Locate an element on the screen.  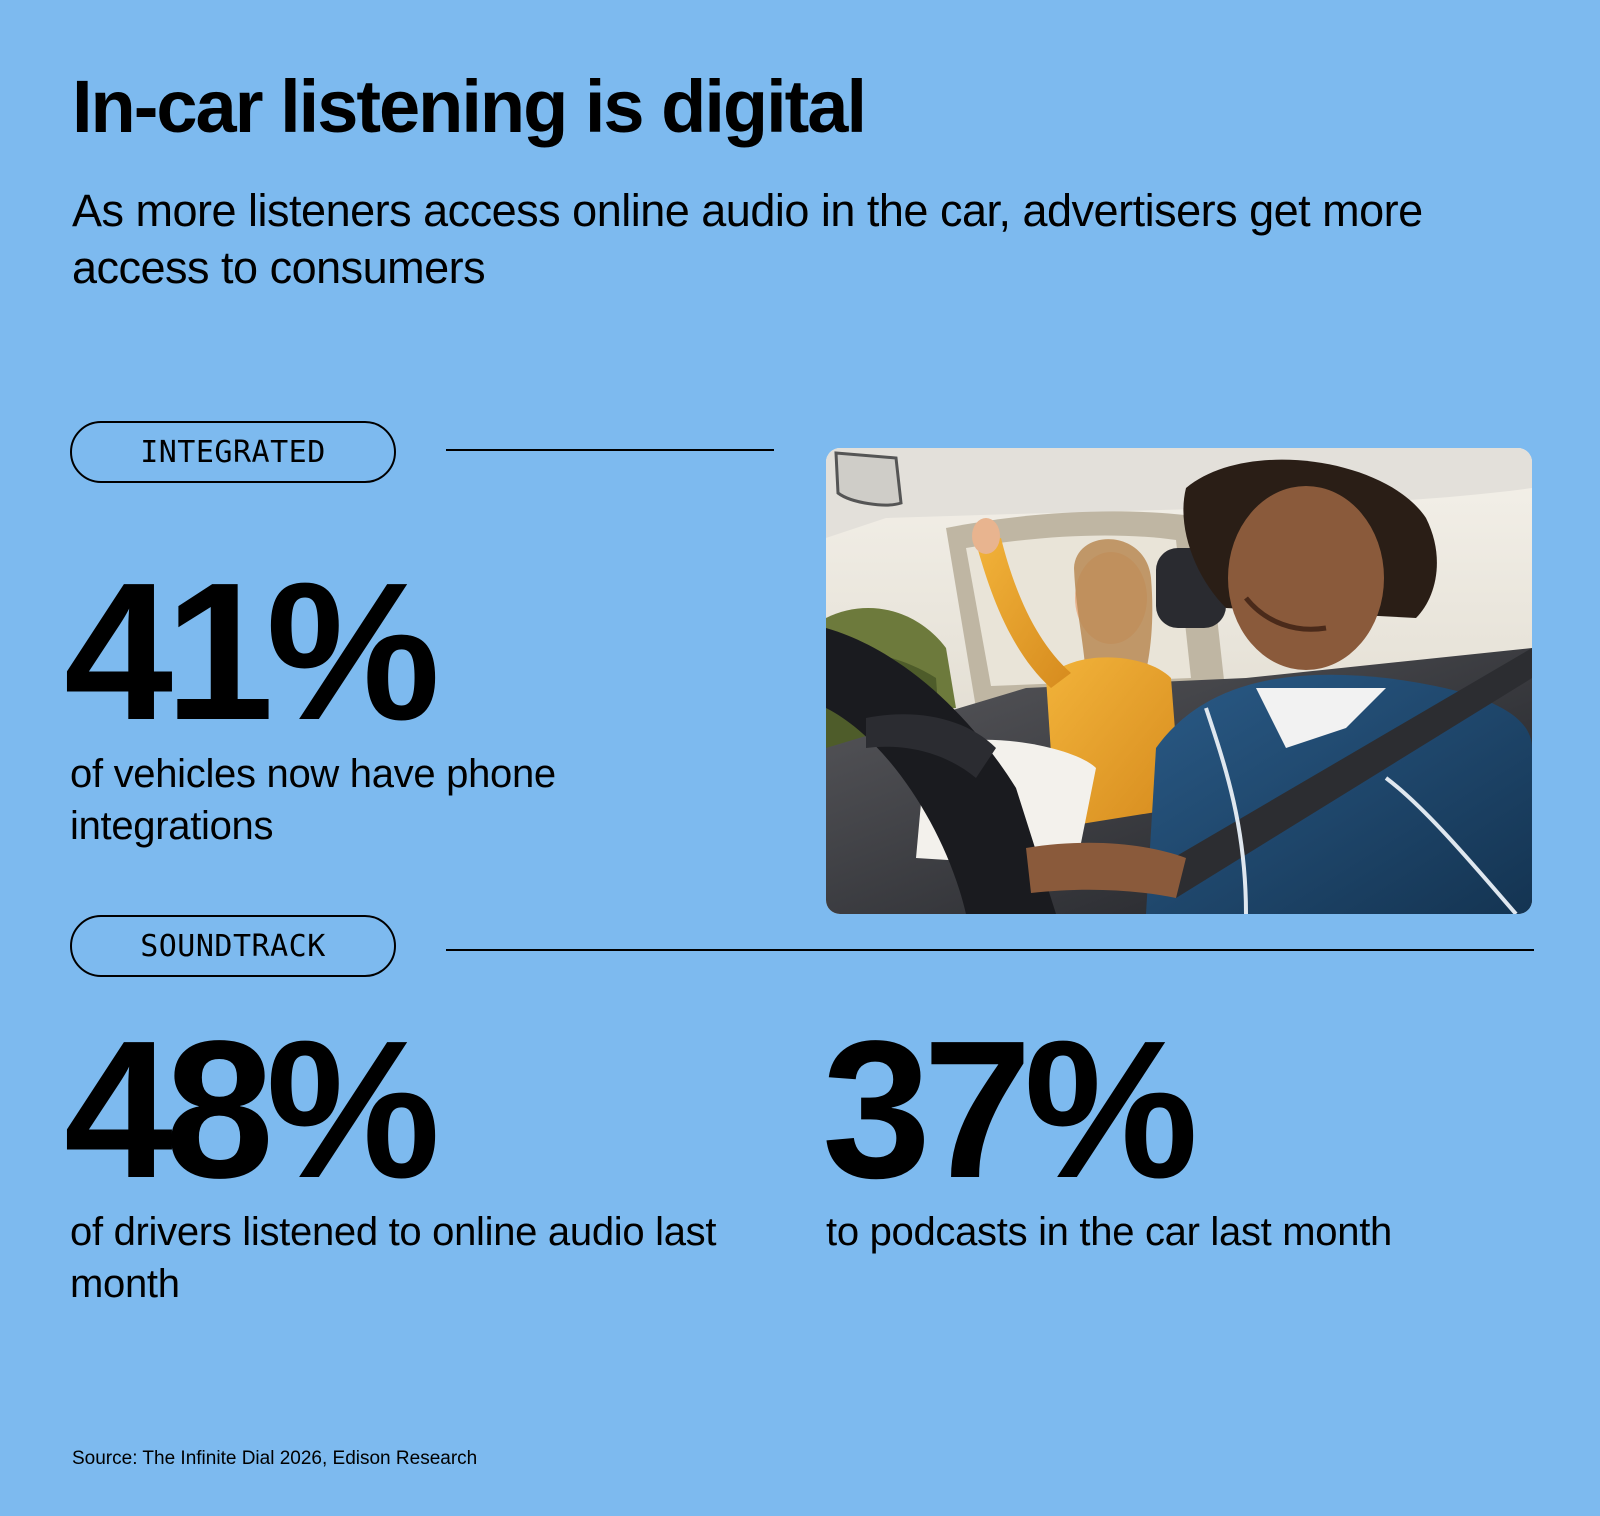
stat-vehicles-label: of vehicles now have phone integrations is located at coordinates (313, 800).